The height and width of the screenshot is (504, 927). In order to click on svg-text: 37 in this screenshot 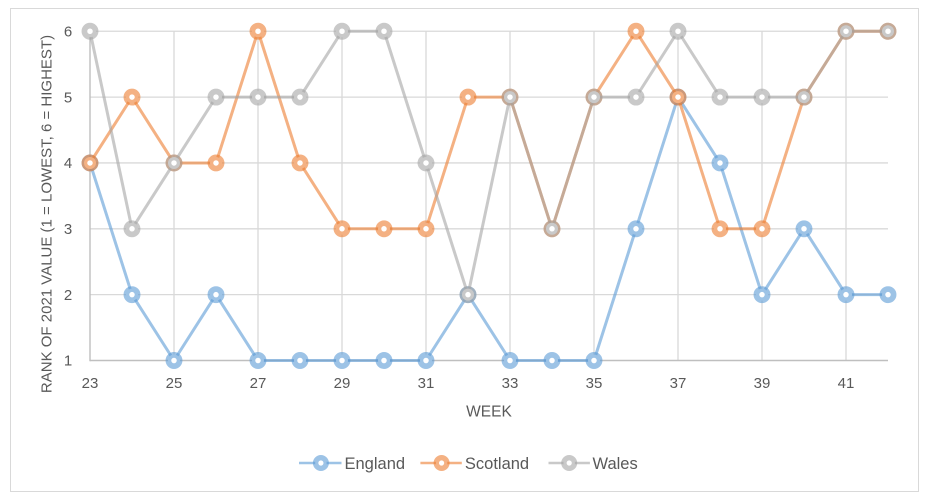, I will do `click(678, 383)`.